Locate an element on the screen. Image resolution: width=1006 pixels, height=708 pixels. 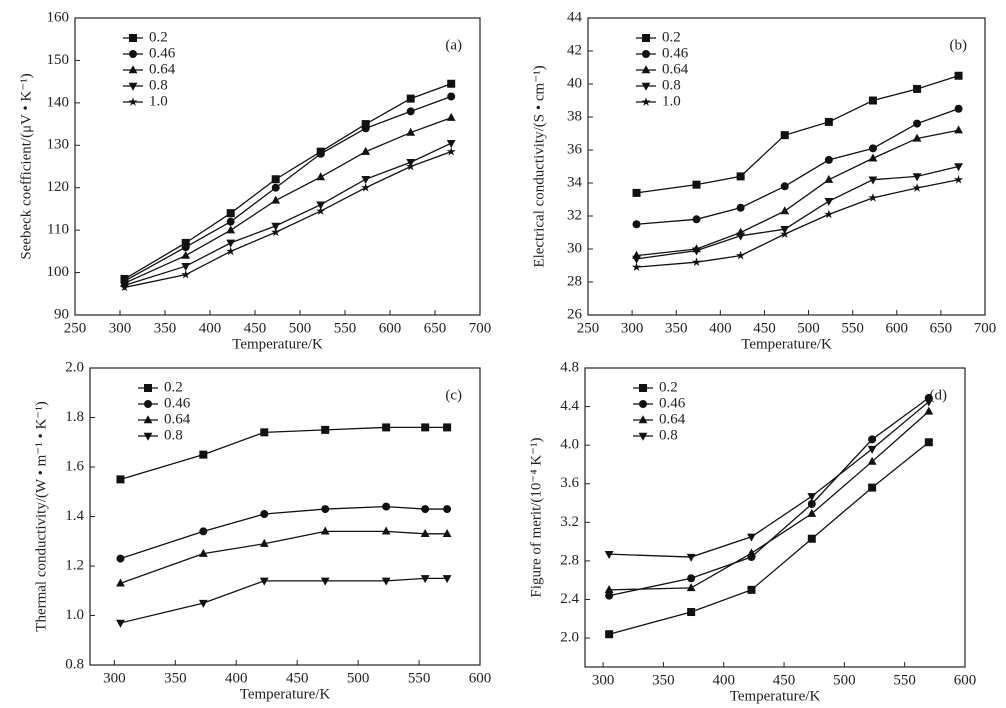
panel-label: (b) is located at coordinates (959, 45).